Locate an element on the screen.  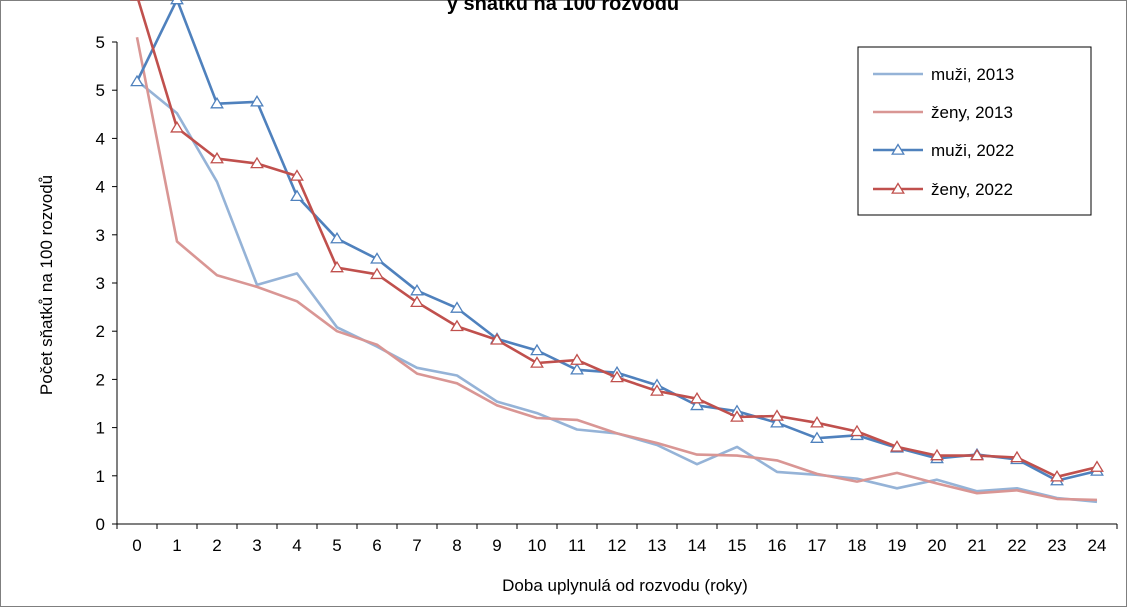
x-tick-label: 4 is located at coordinates (296, 545).